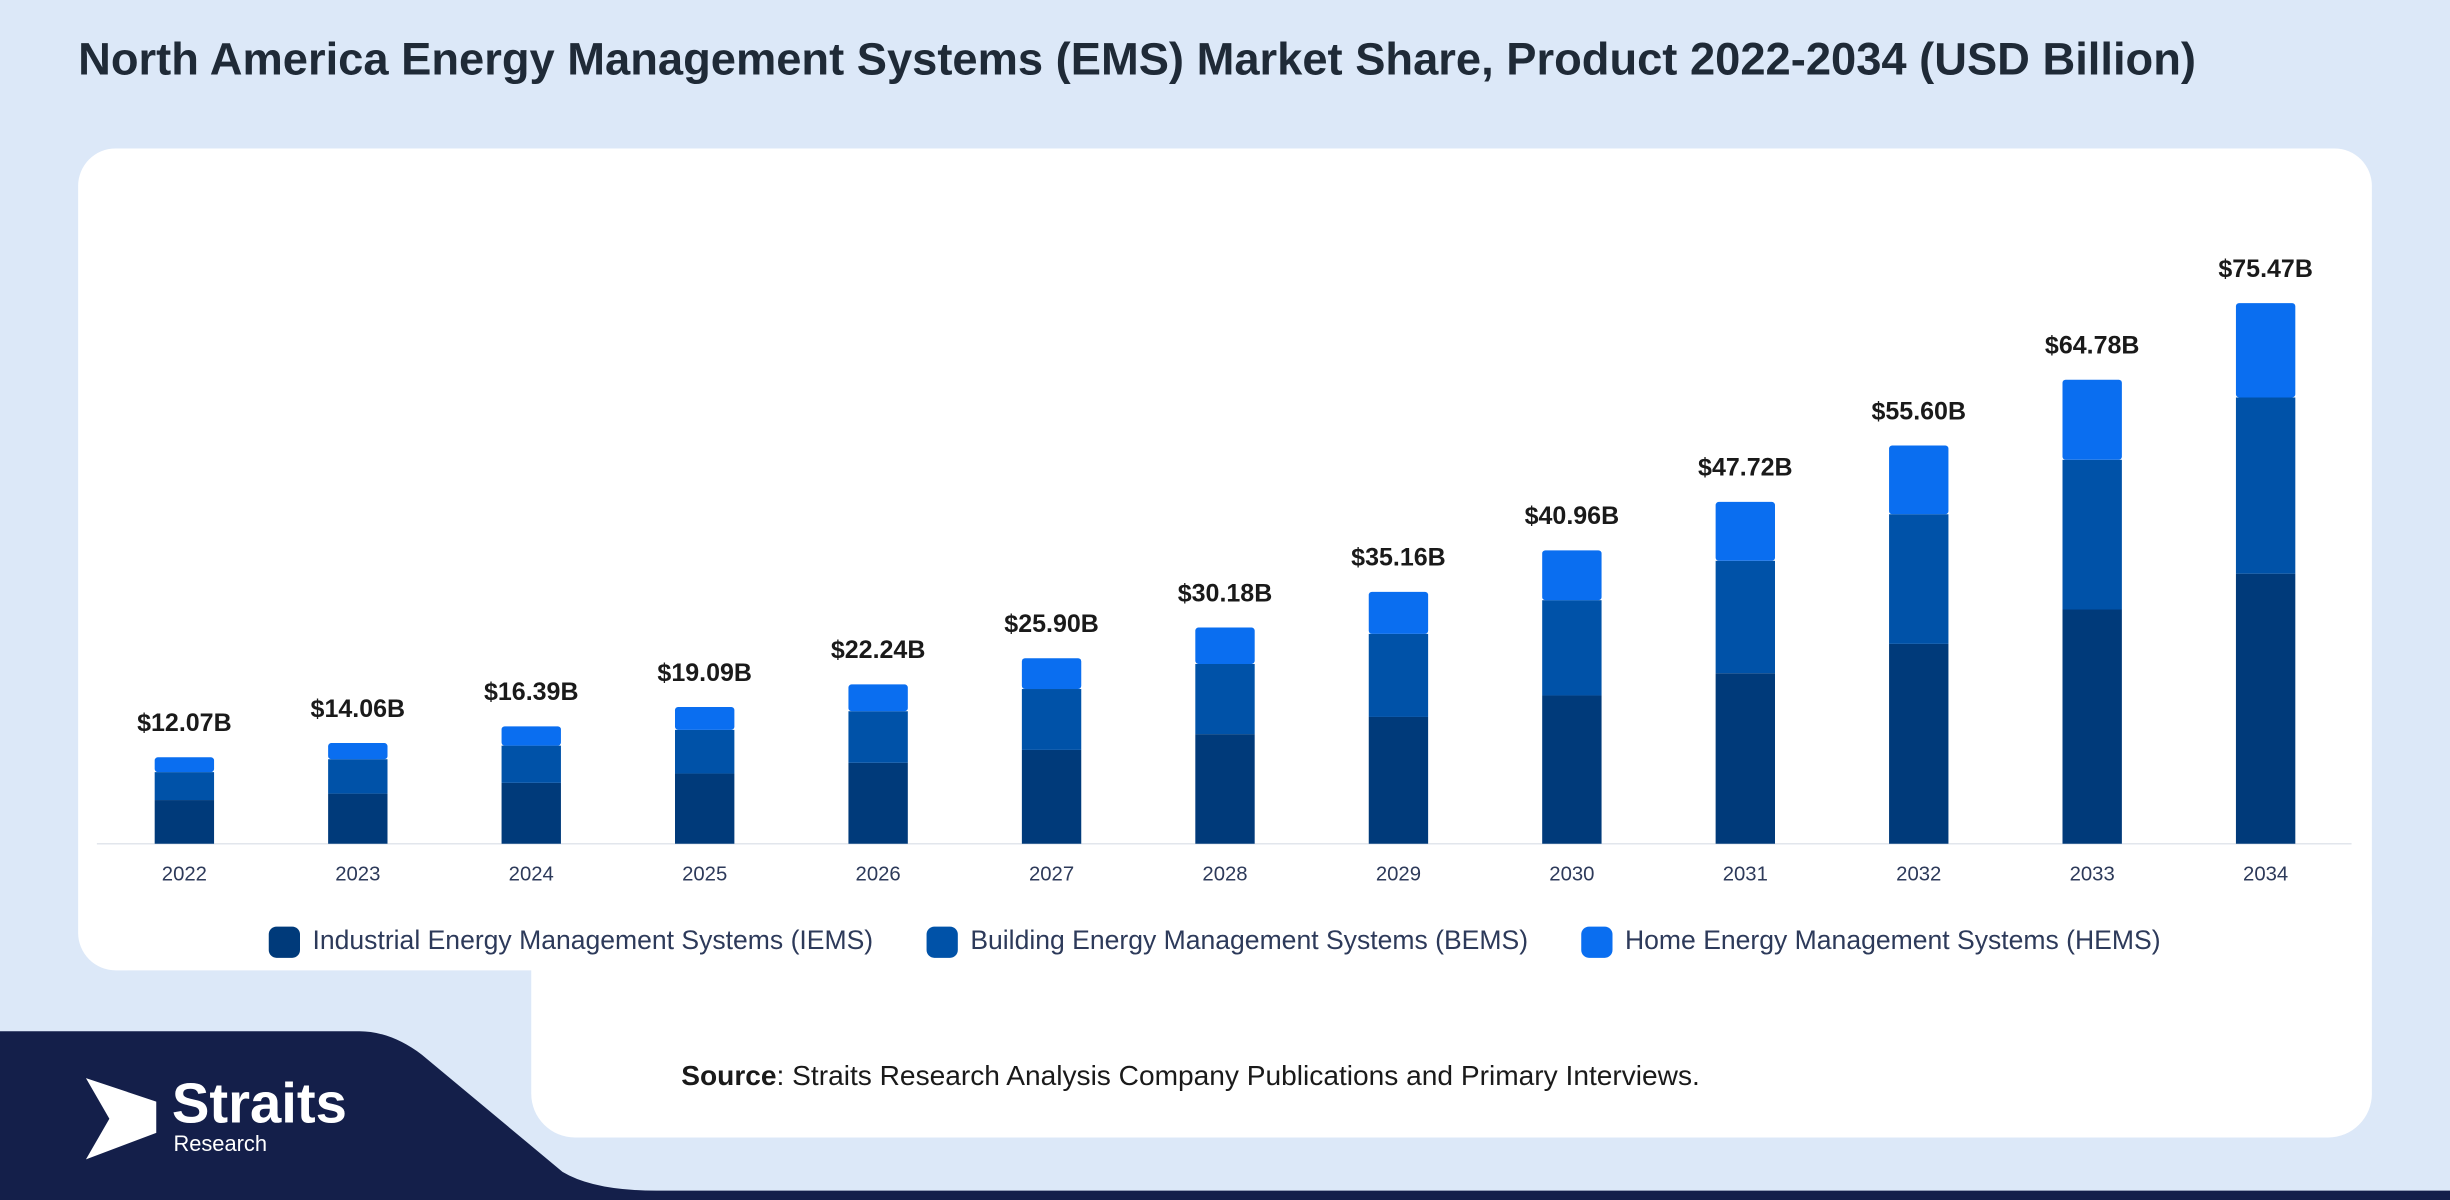 Image resolution: width=2450 pixels, height=1200 pixels. What do you see at coordinates (1225, 593) in the screenshot?
I see `total-label: $30.18B` at bounding box center [1225, 593].